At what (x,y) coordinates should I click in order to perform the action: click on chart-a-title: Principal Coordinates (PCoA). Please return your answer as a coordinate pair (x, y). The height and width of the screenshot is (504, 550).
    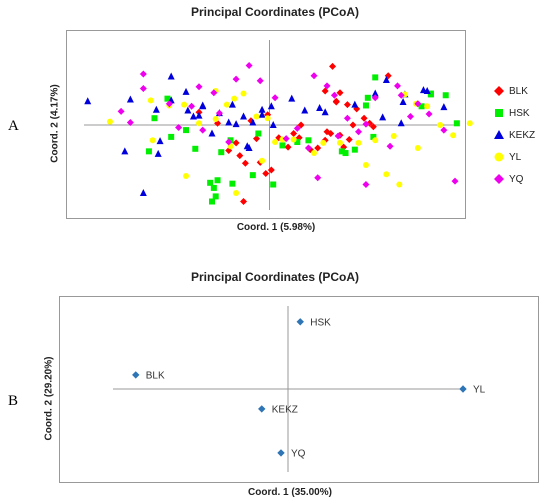
    Looking at the image, I should click on (275, 12).